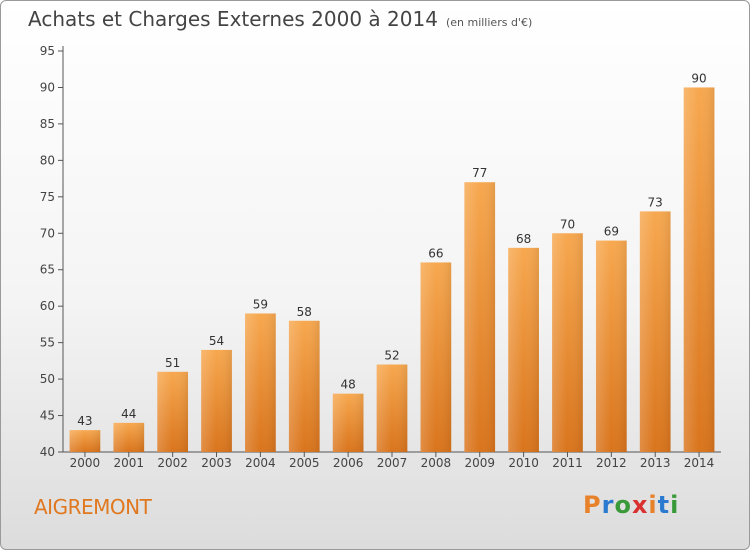 The image size is (750, 550). What do you see at coordinates (216, 341) in the screenshot?
I see `data-label: 54` at bounding box center [216, 341].